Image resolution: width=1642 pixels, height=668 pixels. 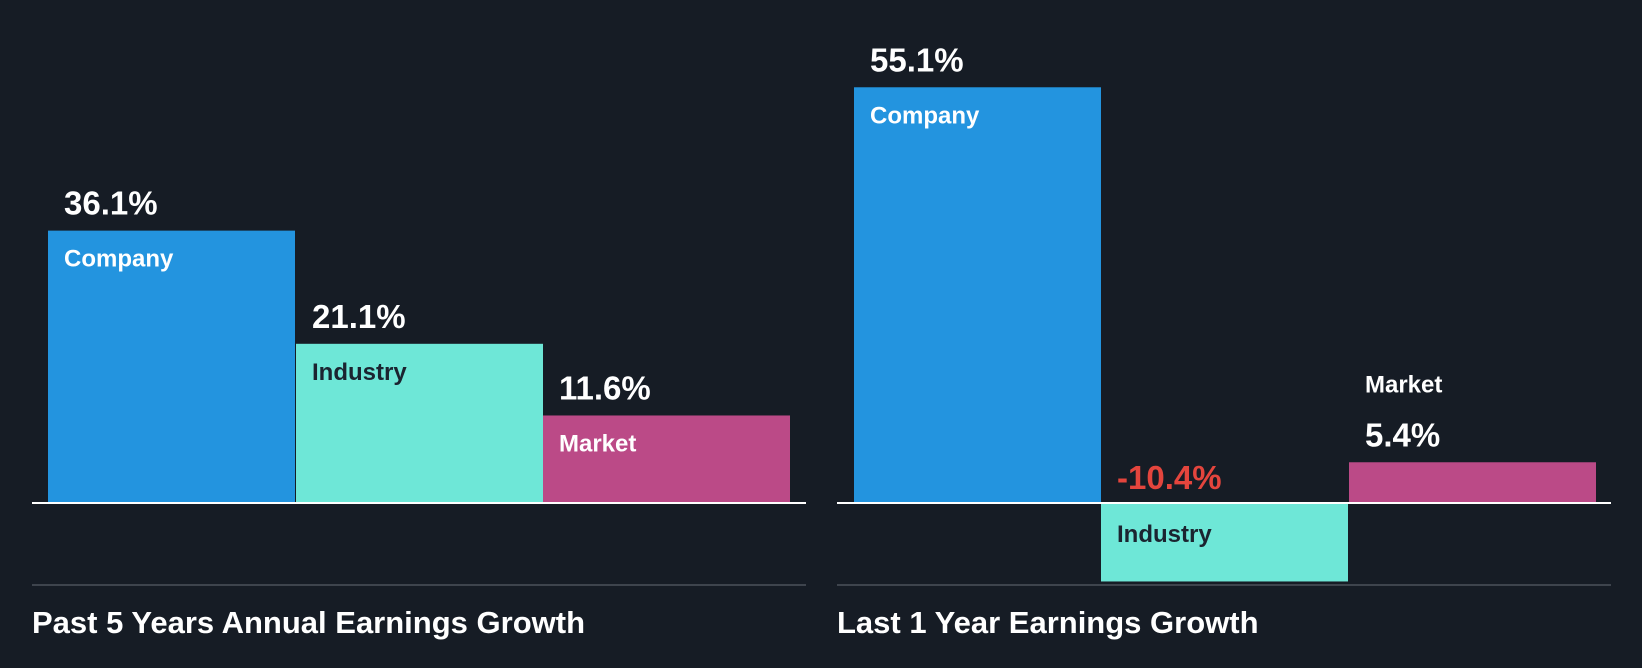 What do you see at coordinates (359, 316) in the screenshot?
I see `value-label-industry-past-5-years: 21.1%` at bounding box center [359, 316].